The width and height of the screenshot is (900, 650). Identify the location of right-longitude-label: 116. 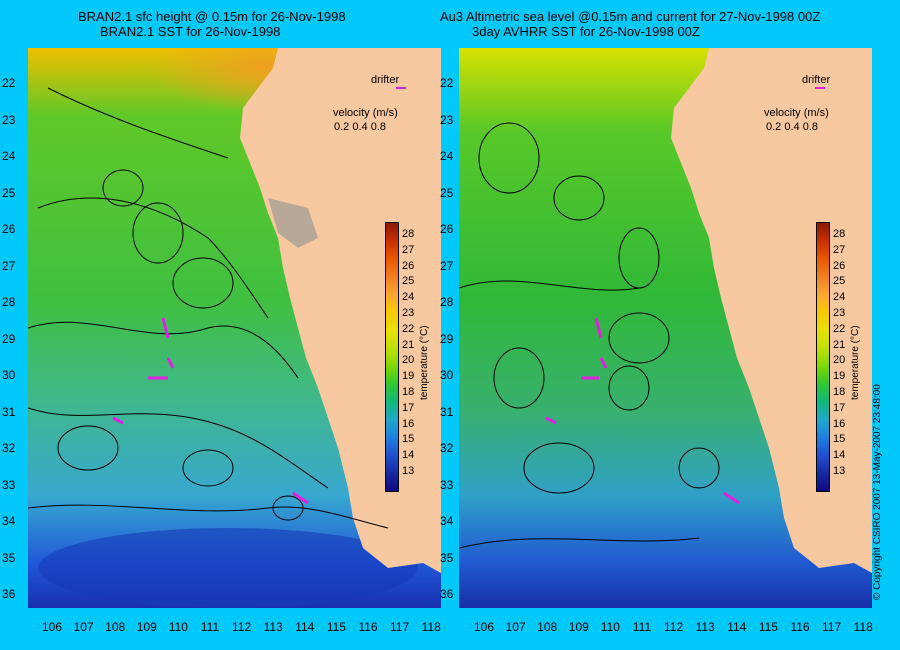
(800, 627).